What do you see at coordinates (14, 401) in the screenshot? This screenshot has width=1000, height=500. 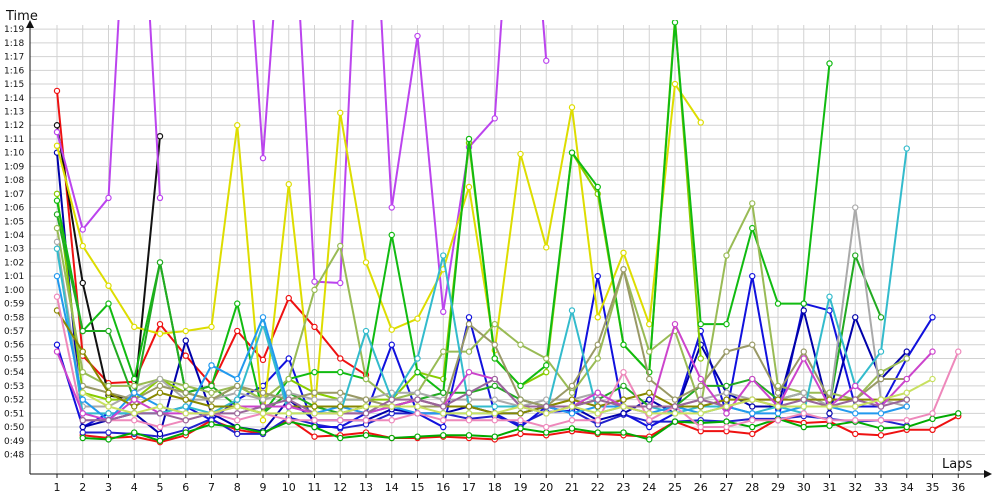 I see `y-tick-label: 0:52` at bounding box center [14, 401].